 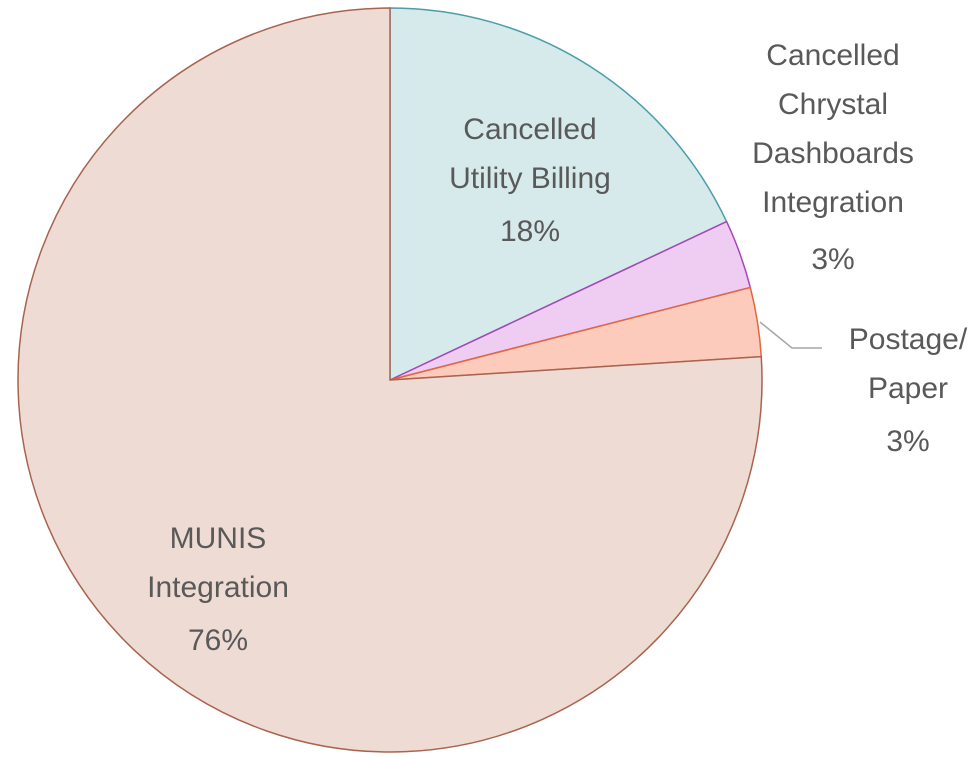 I want to click on slice-label: Postage/Paper, so click(x=908, y=364).